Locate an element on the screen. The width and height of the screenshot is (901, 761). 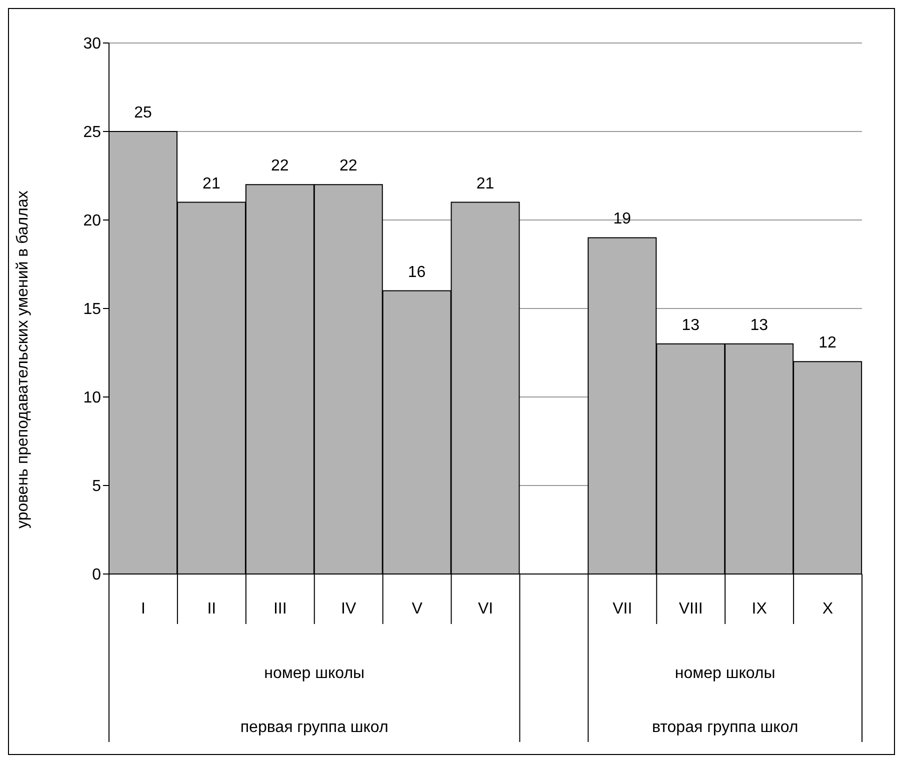
x-tick-label: X is located at coordinates (828, 609).